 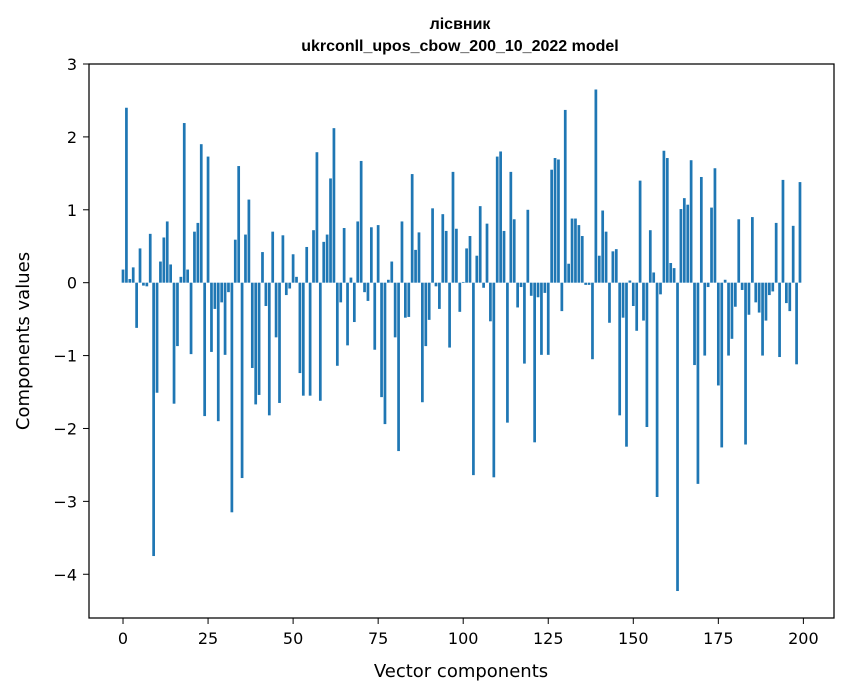 I want to click on x-tick-label: 200, so click(x=803, y=638).